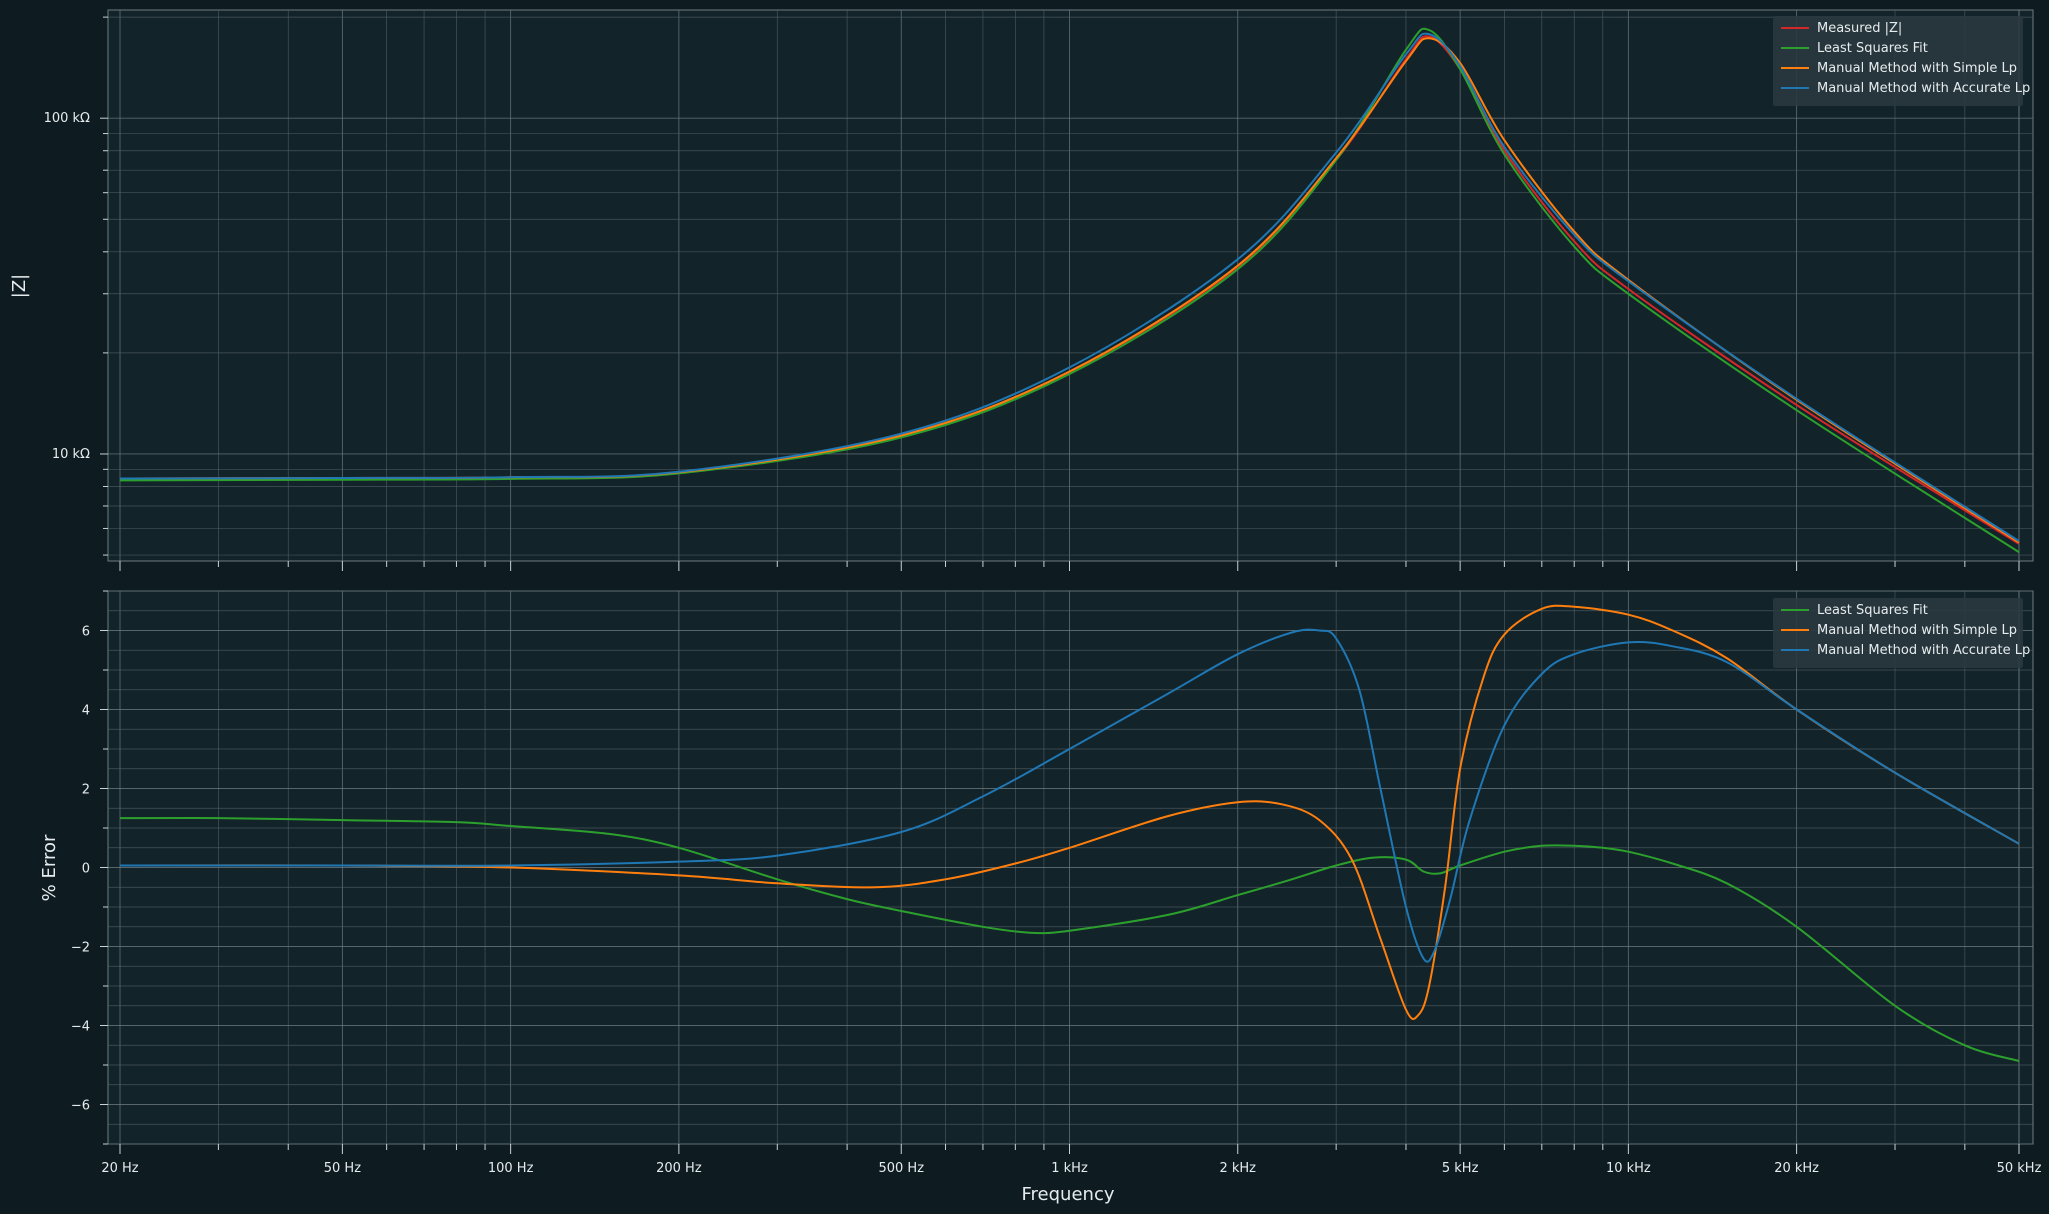 Image resolution: width=2049 pixels, height=1214 pixels. What do you see at coordinates (76, 286) in the screenshot?
I see `top-y-ticks: 10 kΩ 100 kΩ` at bounding box center [76, 286].